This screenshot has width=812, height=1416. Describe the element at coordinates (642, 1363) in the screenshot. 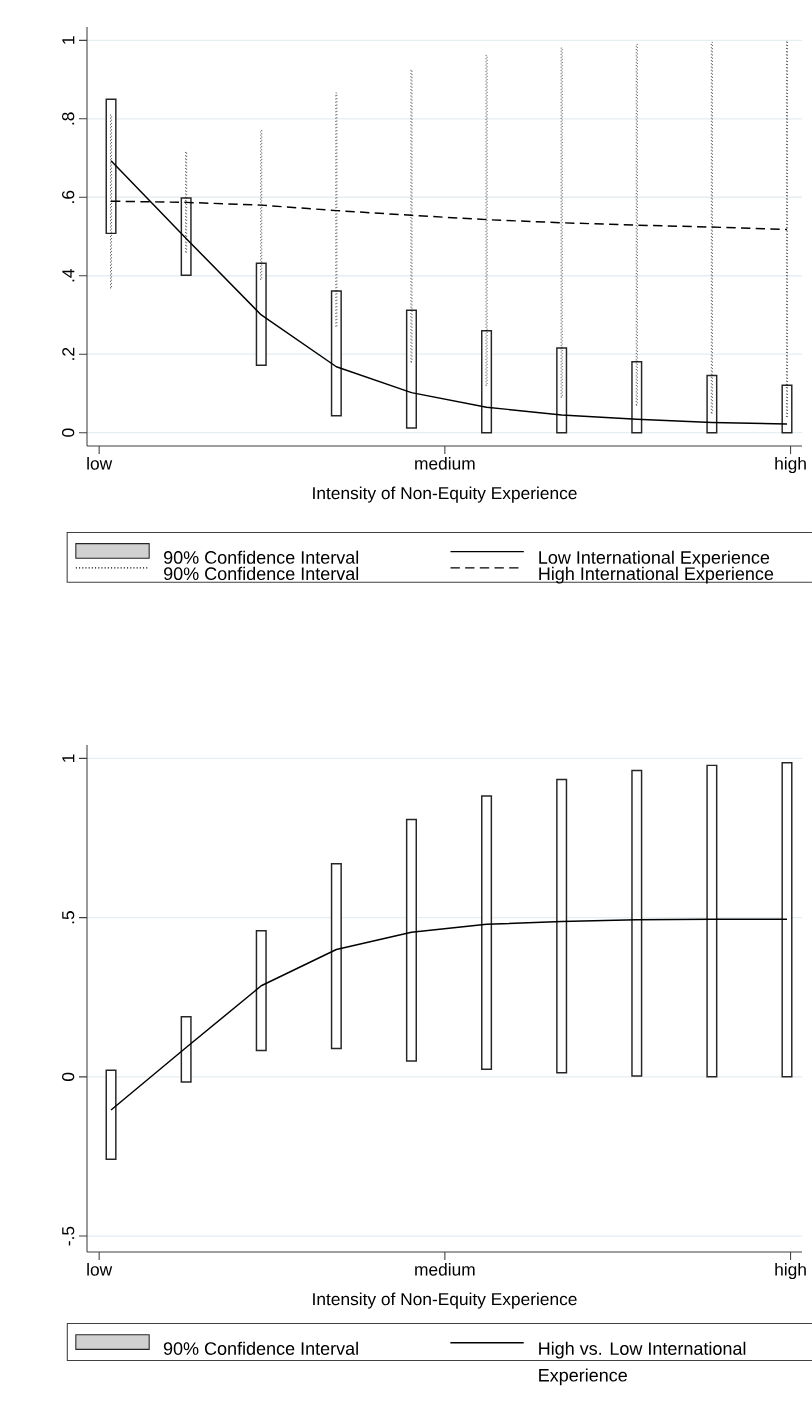

I see `legend-label: High vs. Low International Experience` at that location.